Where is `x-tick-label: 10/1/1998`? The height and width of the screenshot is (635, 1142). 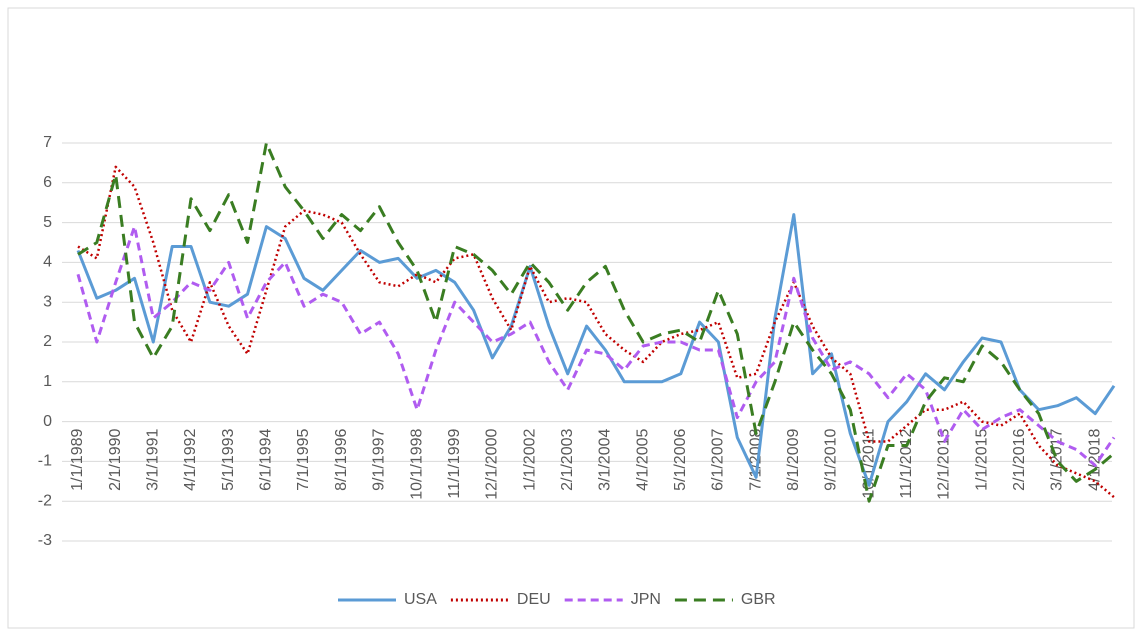 x-tick-label: 10/1/1998 is located at coordinates (416, 464).